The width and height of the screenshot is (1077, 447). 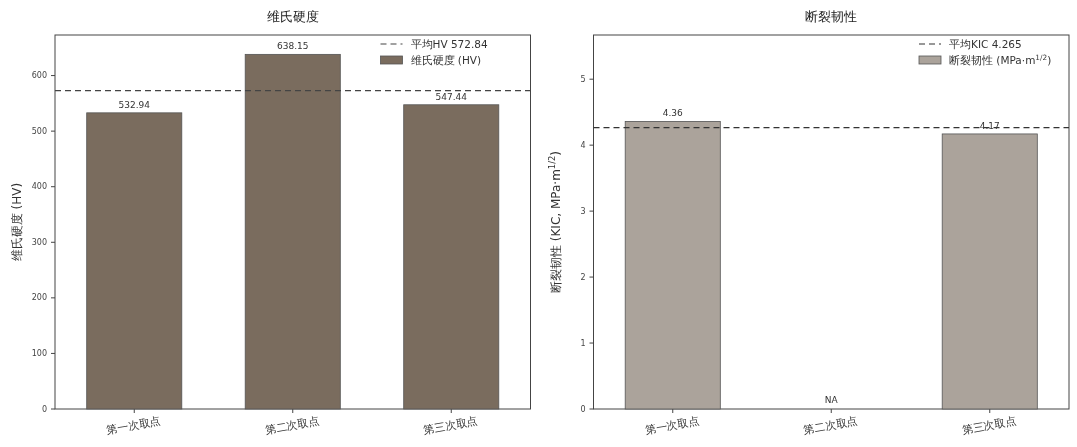 What do you see at coordinates (134, 104) in the screenshot?
I see `data-label: 532.94` at bounding box center [134, 104].